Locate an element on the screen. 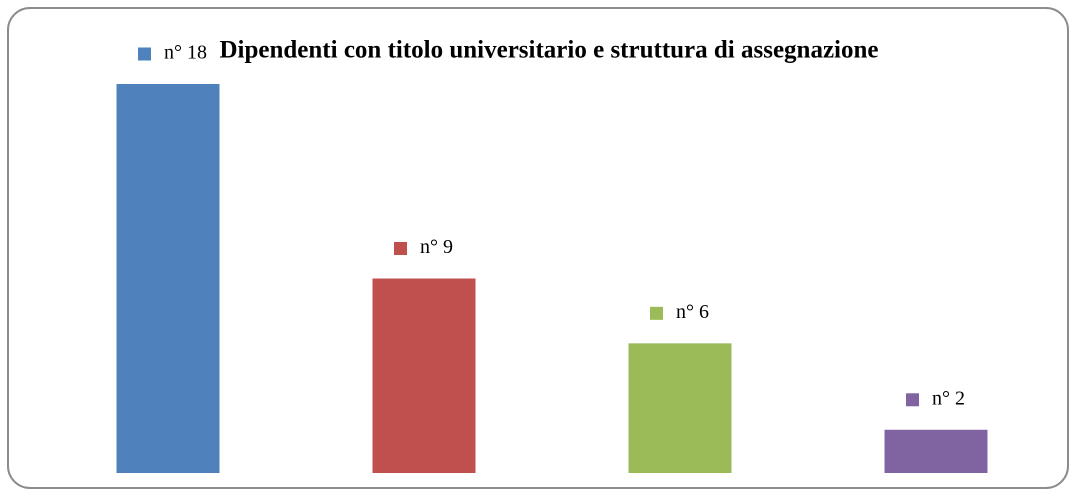 The height and width of the screenshot is (495, 1078). data-label: n° 2 is located at coordinates (948, 398).